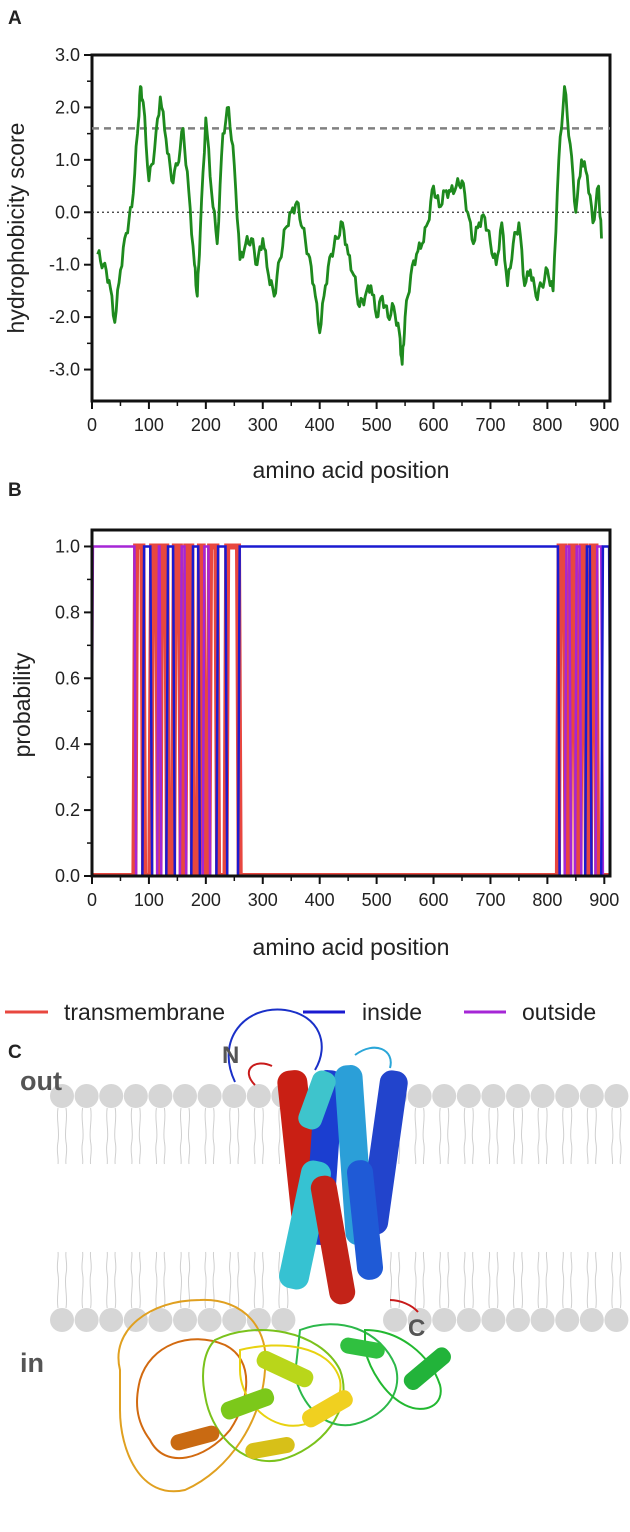  Describe the element at coordinates (300, 1012) in the screenshot. I see `legend: transmembrane inside outside` at that location.